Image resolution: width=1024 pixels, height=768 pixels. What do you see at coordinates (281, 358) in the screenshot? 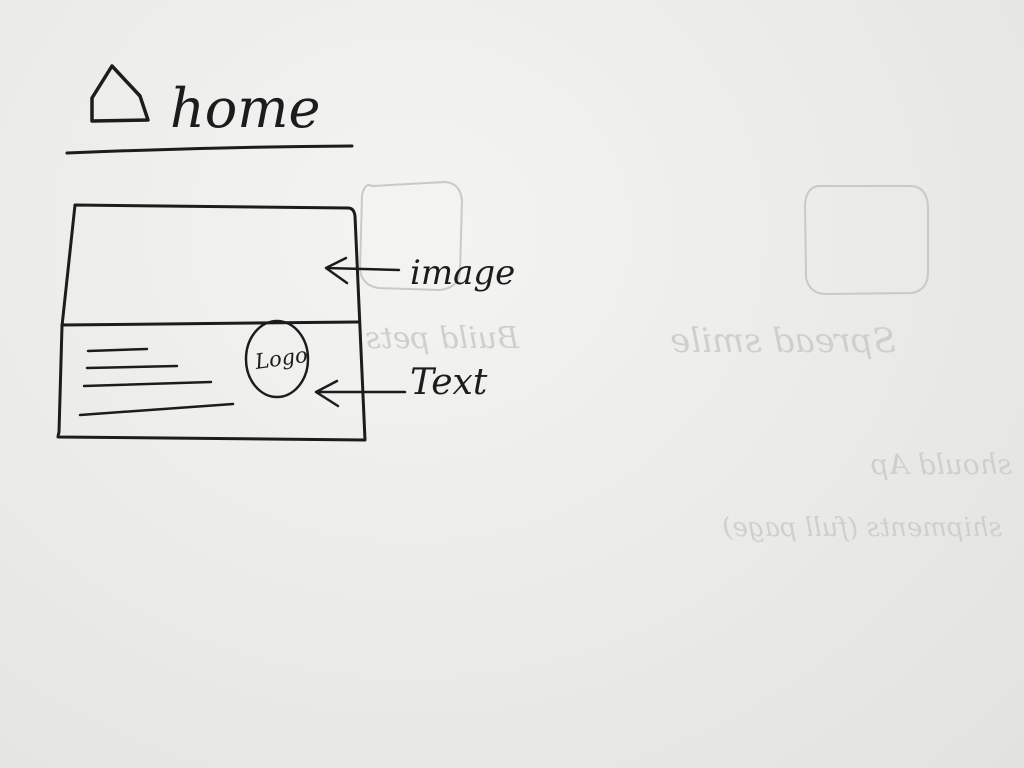
I see `logo-label: Logo` at bounding box center [281, 358].